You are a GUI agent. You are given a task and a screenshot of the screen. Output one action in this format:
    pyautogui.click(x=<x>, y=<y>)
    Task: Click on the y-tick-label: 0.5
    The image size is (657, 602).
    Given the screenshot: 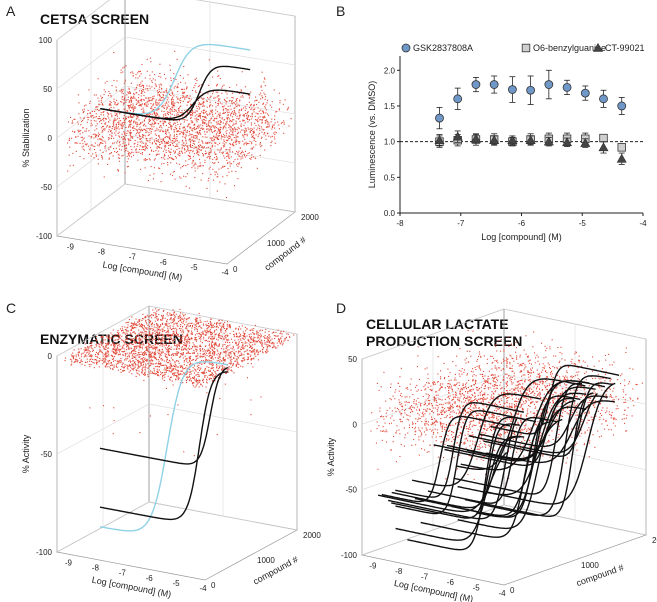 What is the action you would take?
    pyautogui.click(x=390, y=177)
    